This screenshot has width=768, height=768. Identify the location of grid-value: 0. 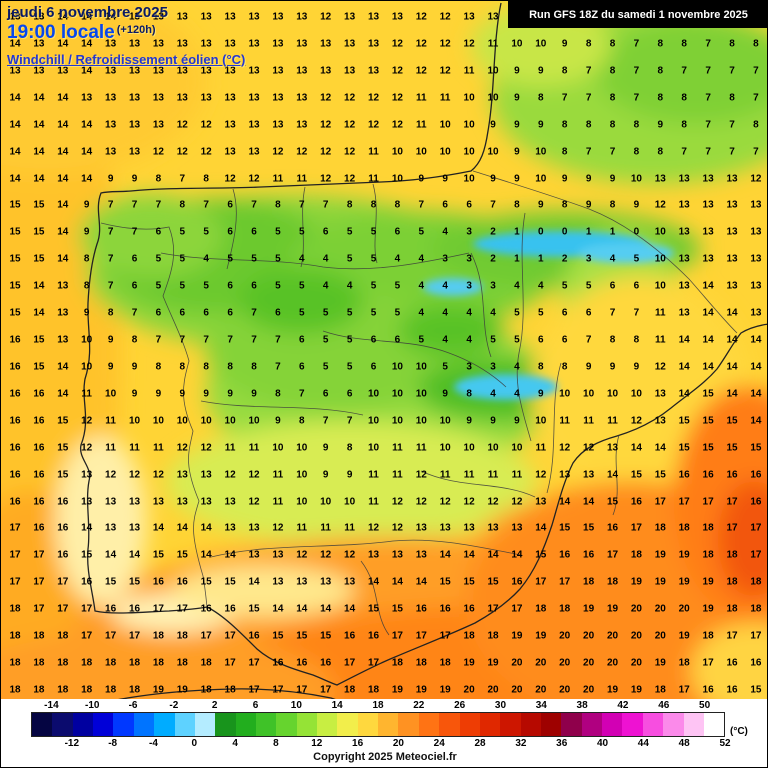
(541, 232).